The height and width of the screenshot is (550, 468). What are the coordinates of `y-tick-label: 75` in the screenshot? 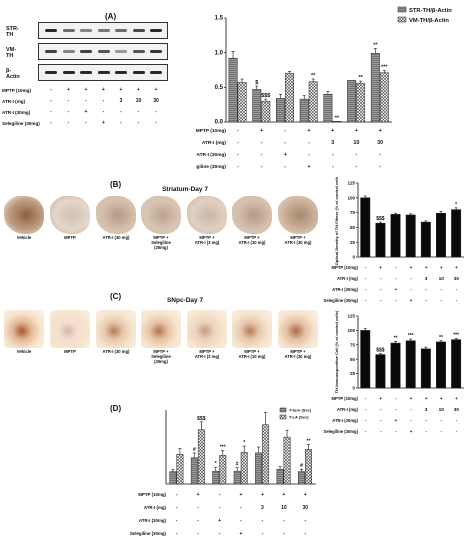 It's located at (353, 344).